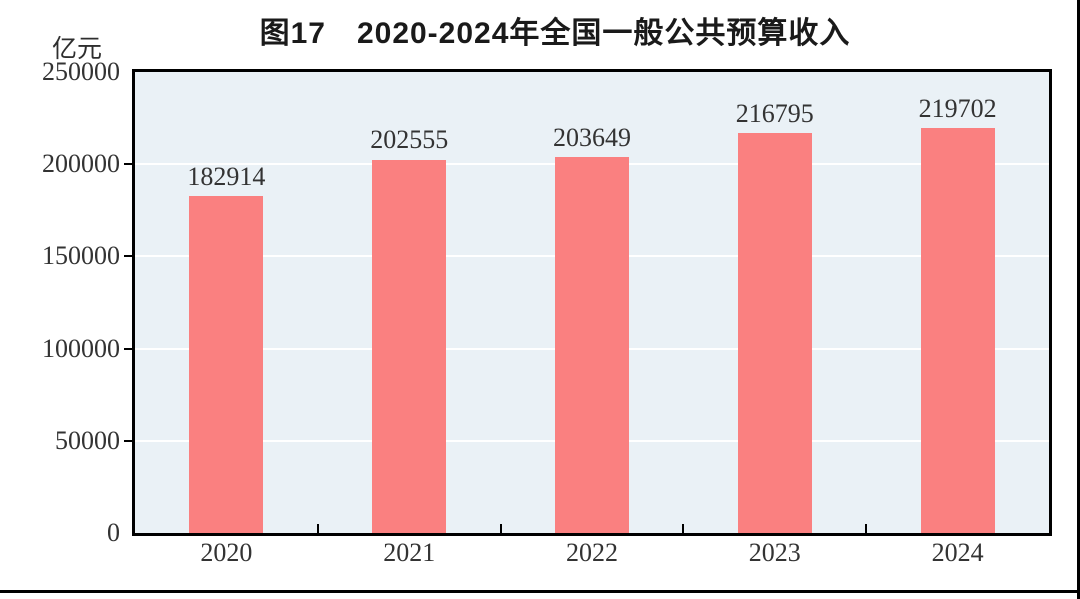 The image size is (1080, 599). What do you see at coordinates (592, 552) in the screenshot?
I see `x-axis-tick-label: 2022` at bounding box center [592, 552].